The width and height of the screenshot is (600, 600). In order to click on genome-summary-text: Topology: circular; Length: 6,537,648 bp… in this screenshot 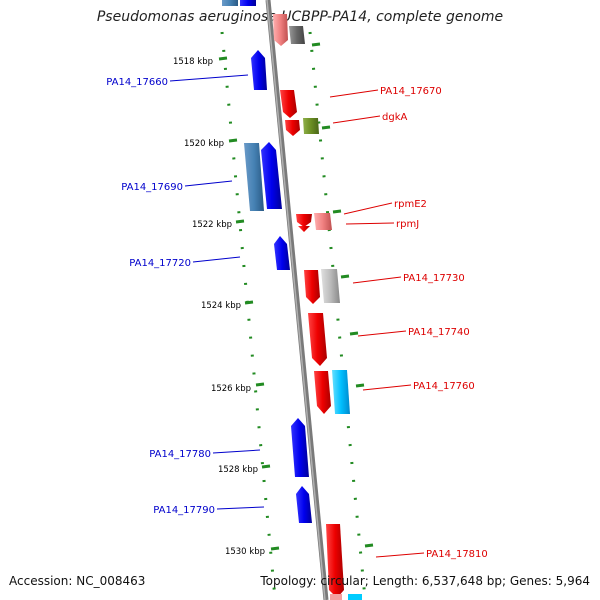, I will do `click(425, 581)`.